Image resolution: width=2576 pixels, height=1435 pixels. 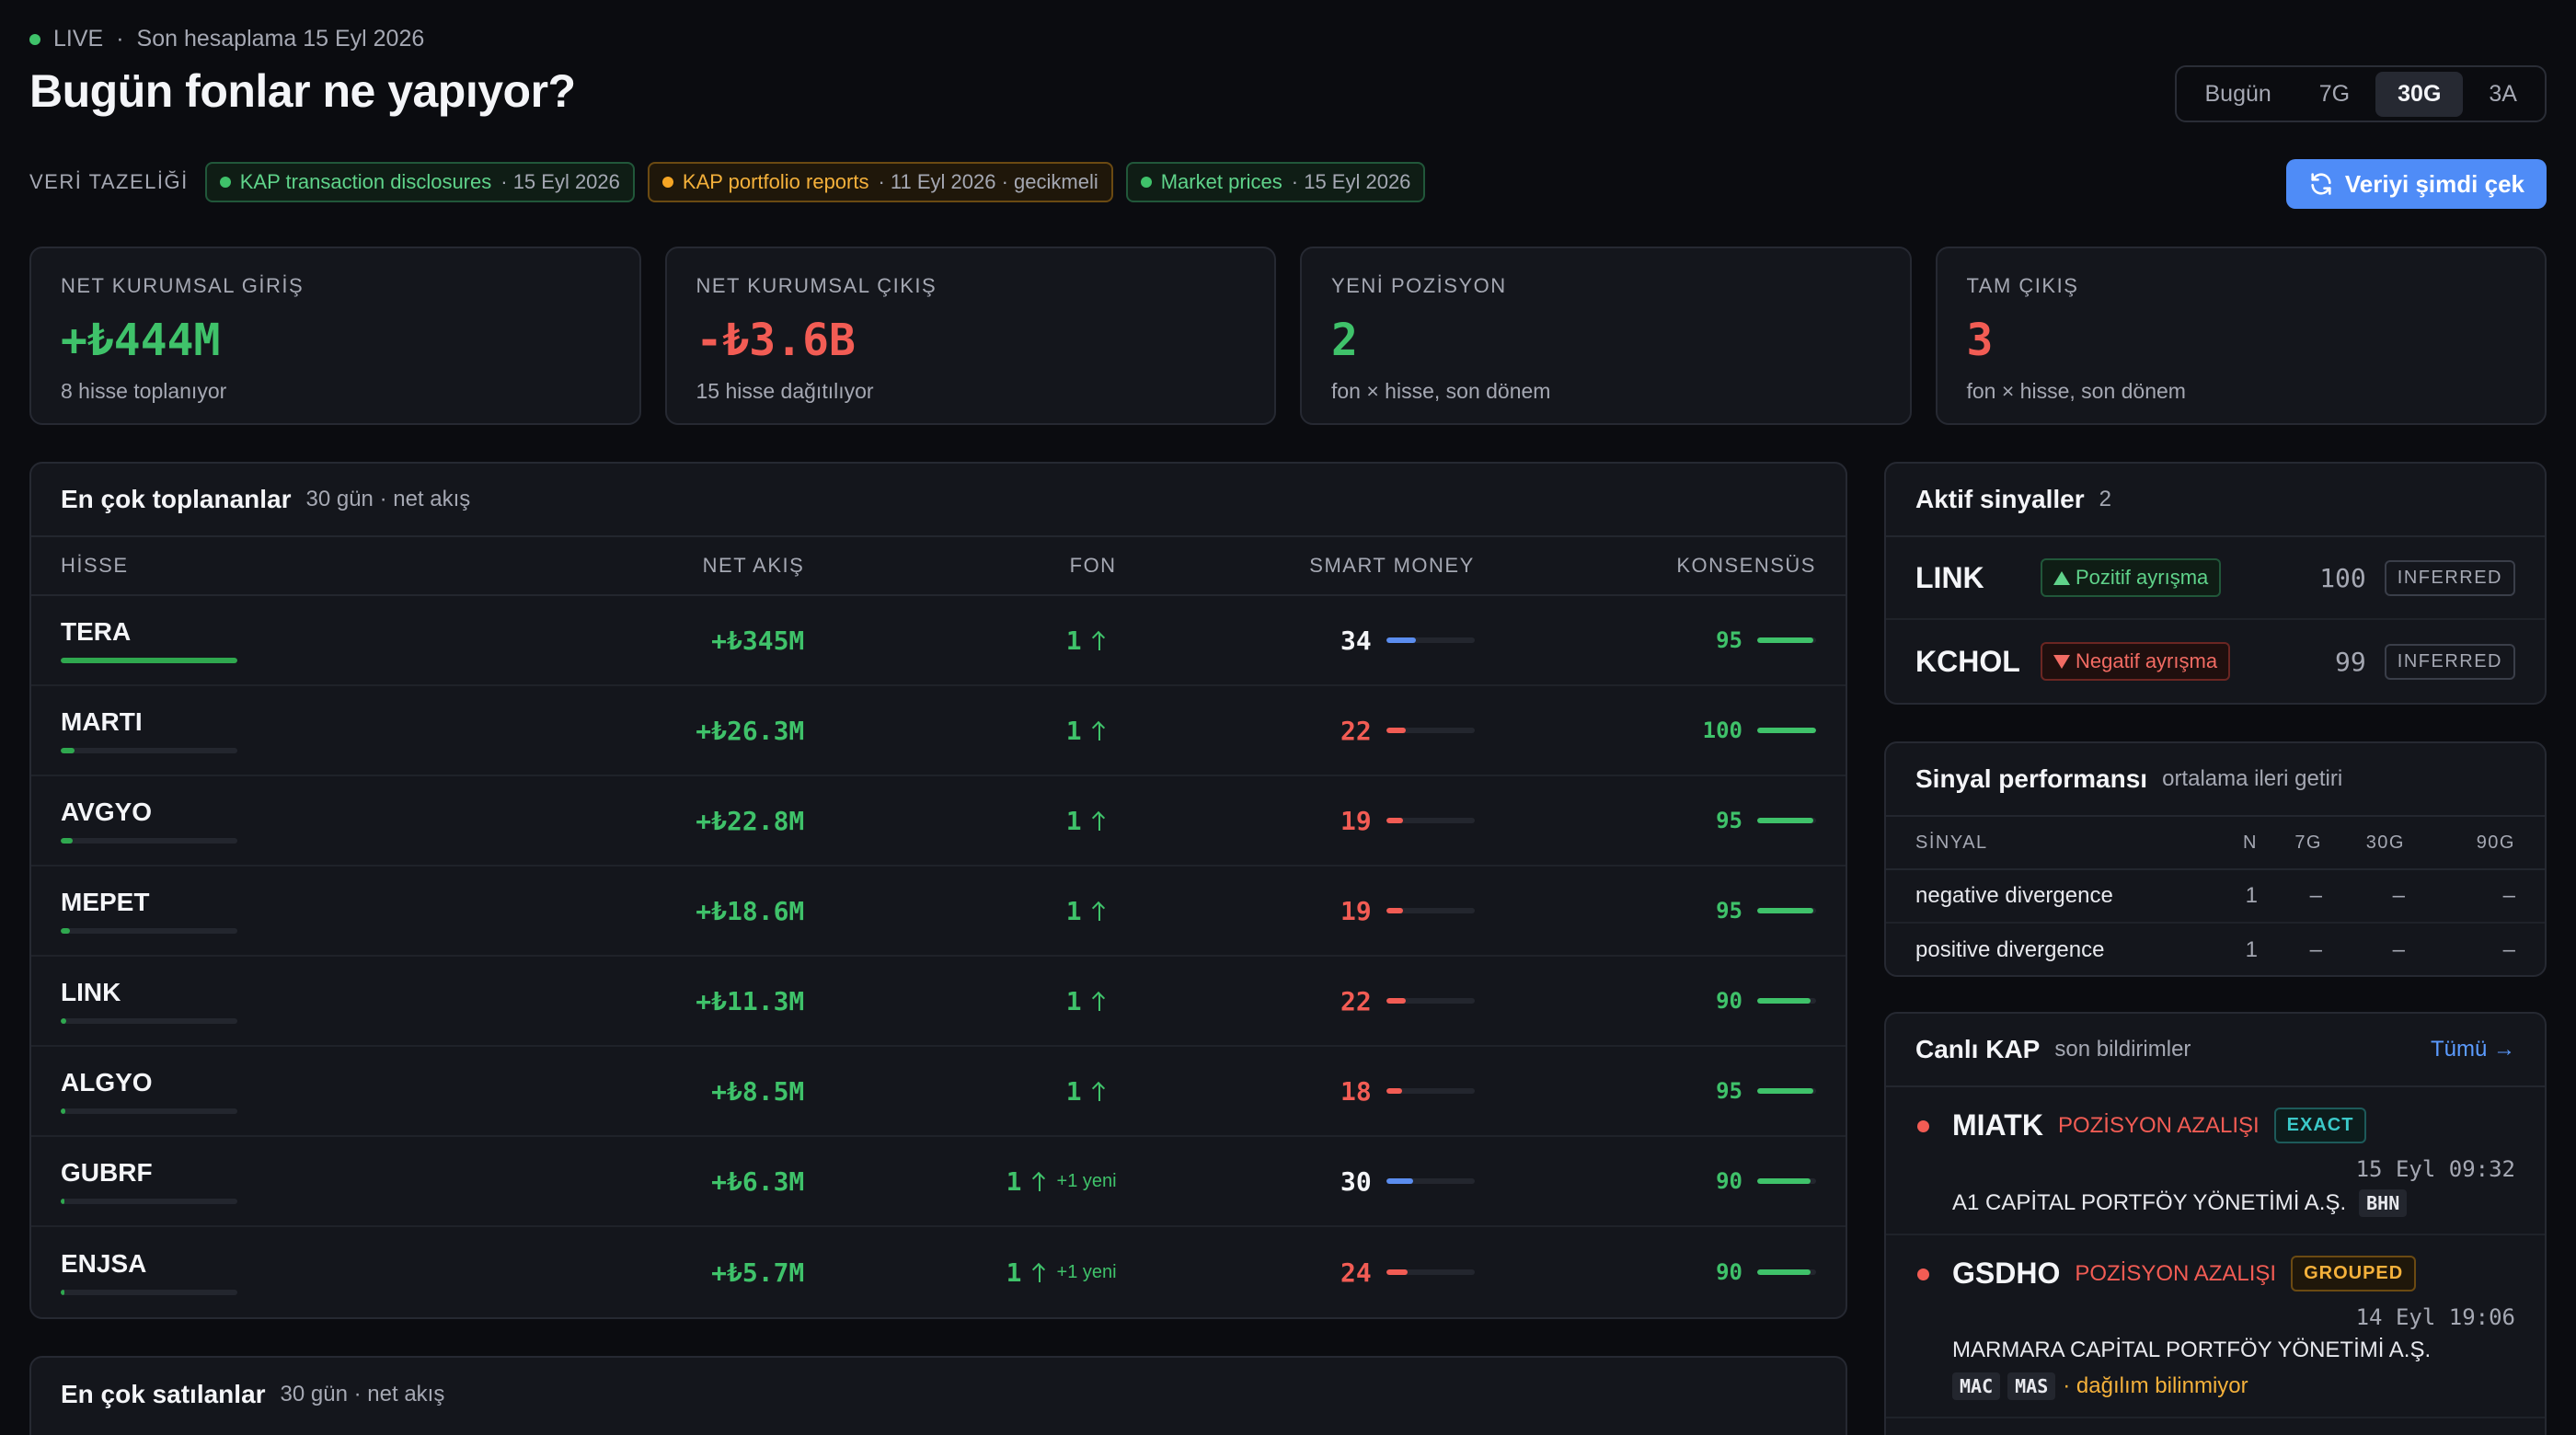 What do you see at coordinates (1356, 1181) in the screenshot?
I see `smart-money-score: 30` at bounding box center [1356, 1181].